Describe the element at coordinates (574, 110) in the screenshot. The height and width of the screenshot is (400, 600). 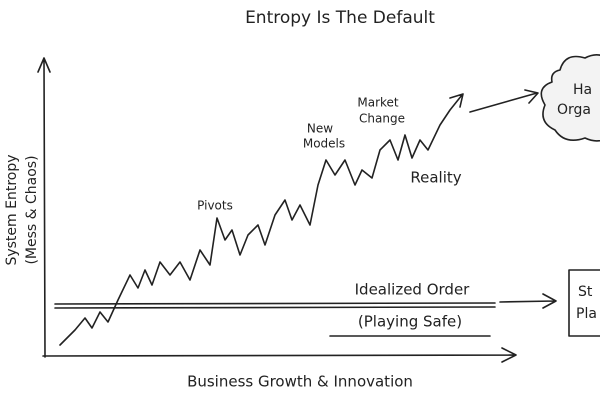
I see `cloud-text: Orga` at that location.